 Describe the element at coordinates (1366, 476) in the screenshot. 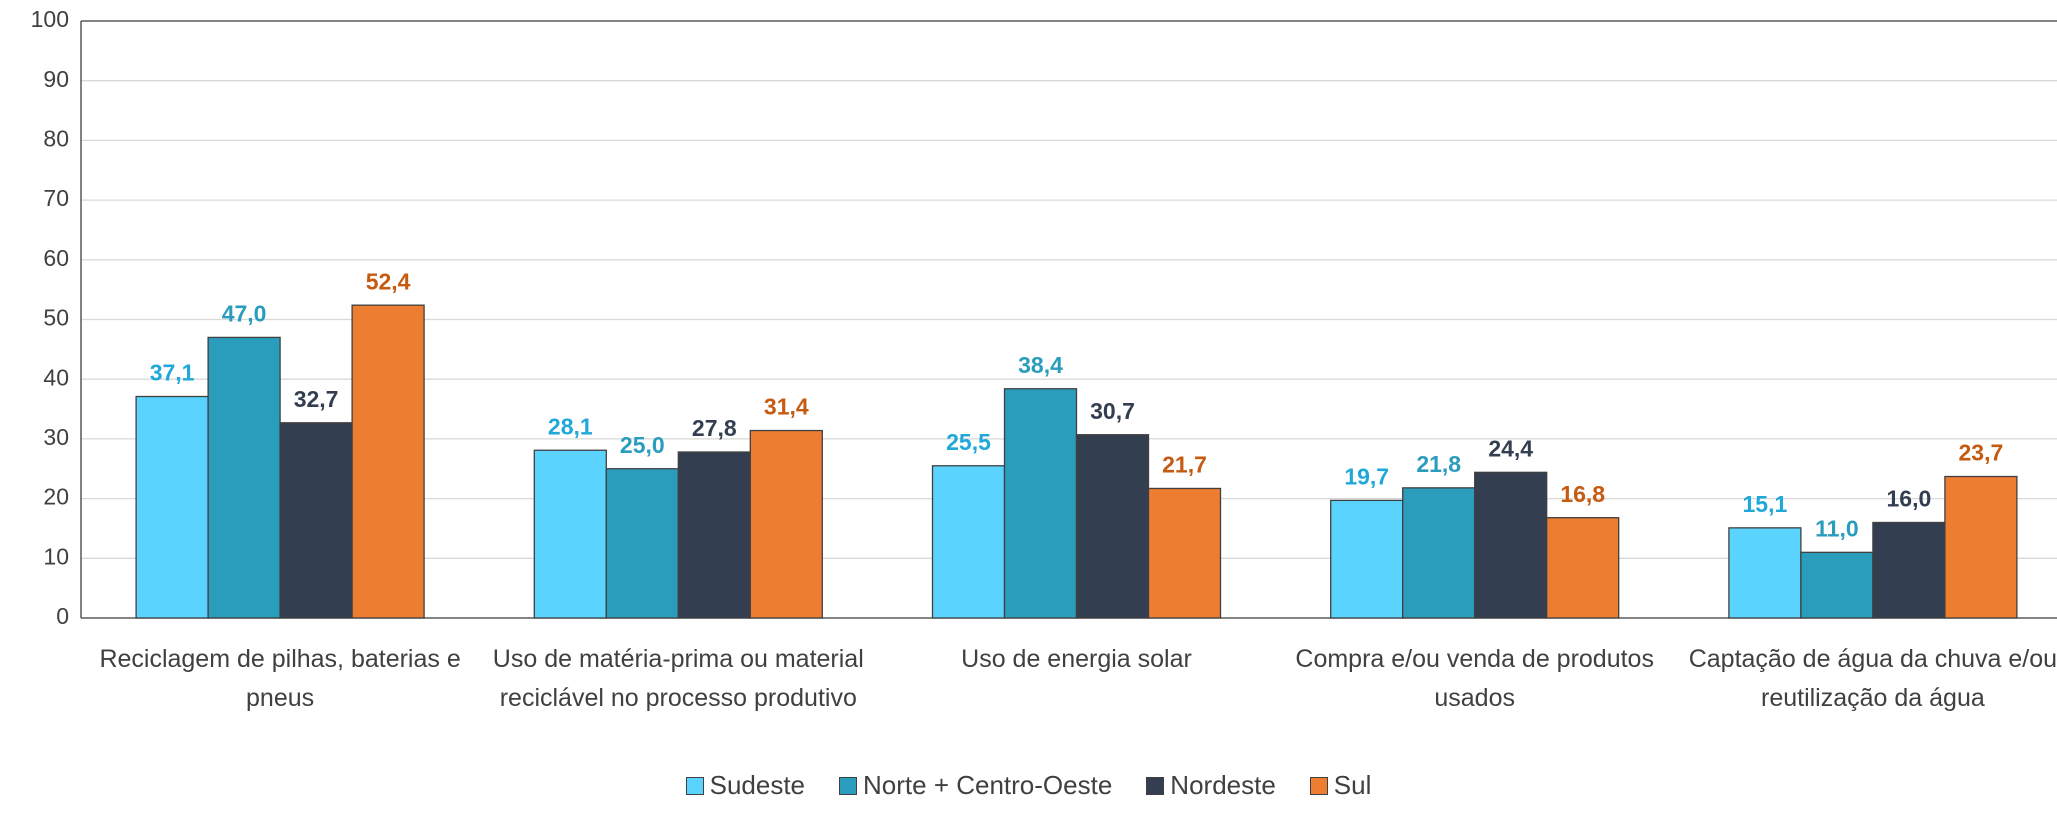

I see `data-label: 19,7` at that location.